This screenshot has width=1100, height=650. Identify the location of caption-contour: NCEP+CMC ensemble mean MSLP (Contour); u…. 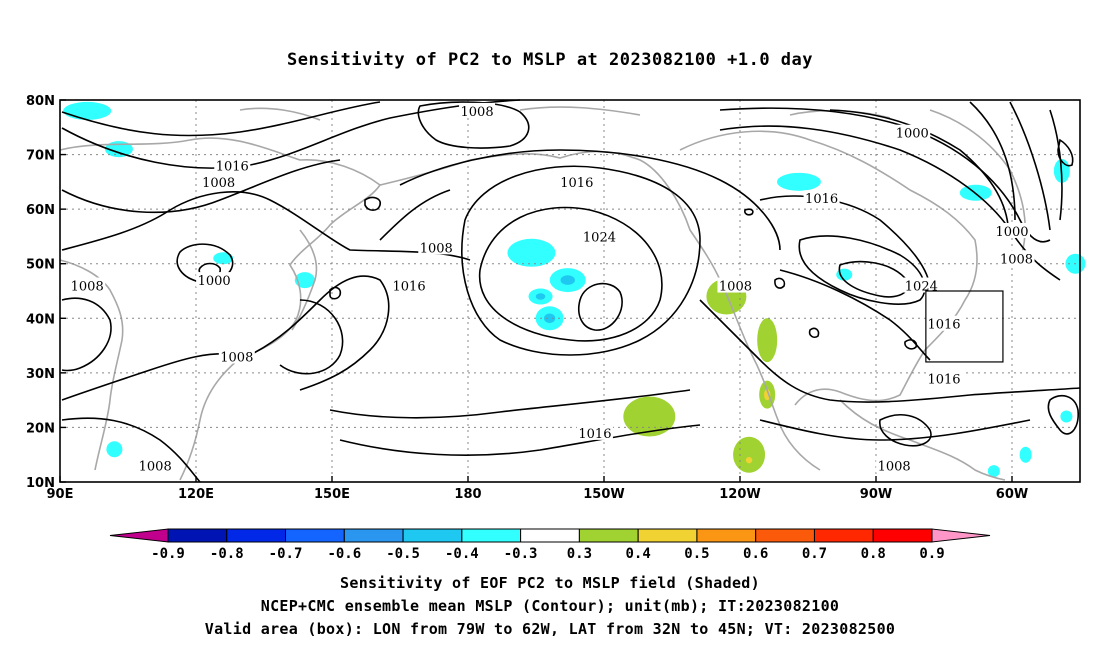
(550, 606).